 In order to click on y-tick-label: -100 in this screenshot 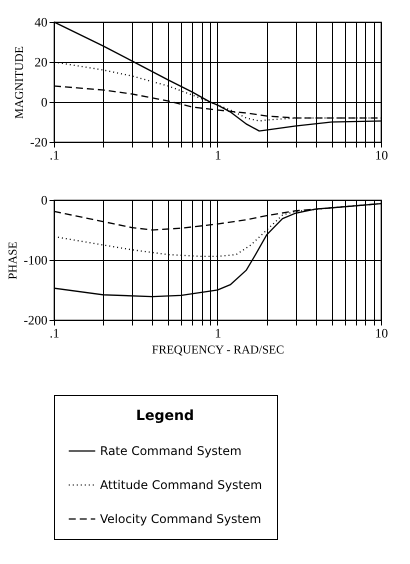, I will do `click(36, 260)`.